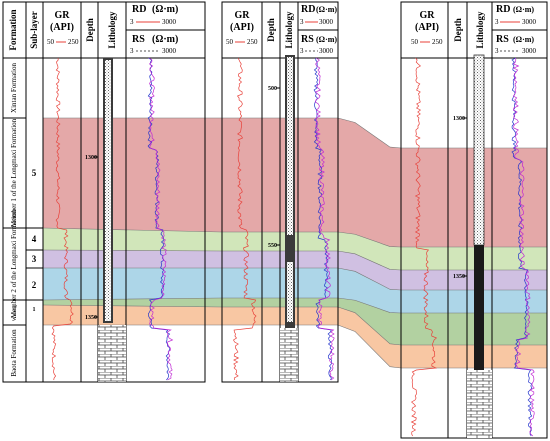  I want to click on header-formation: Formation, so click(13, 30).